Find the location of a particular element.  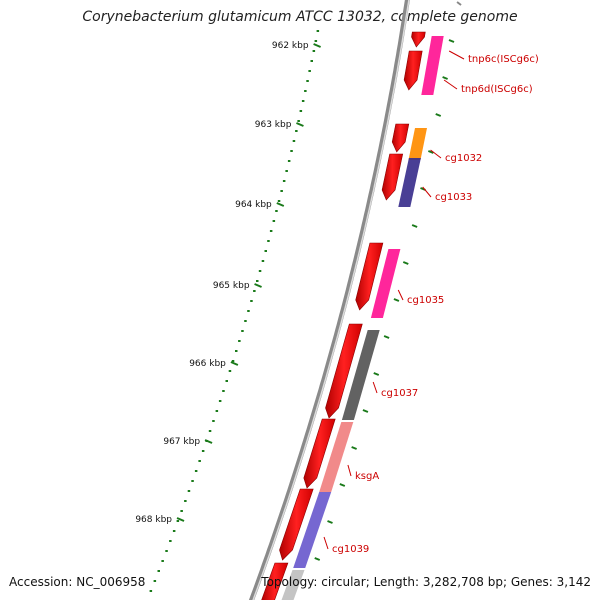

gene-label: cg1035 is located at coordinates (425, 300).